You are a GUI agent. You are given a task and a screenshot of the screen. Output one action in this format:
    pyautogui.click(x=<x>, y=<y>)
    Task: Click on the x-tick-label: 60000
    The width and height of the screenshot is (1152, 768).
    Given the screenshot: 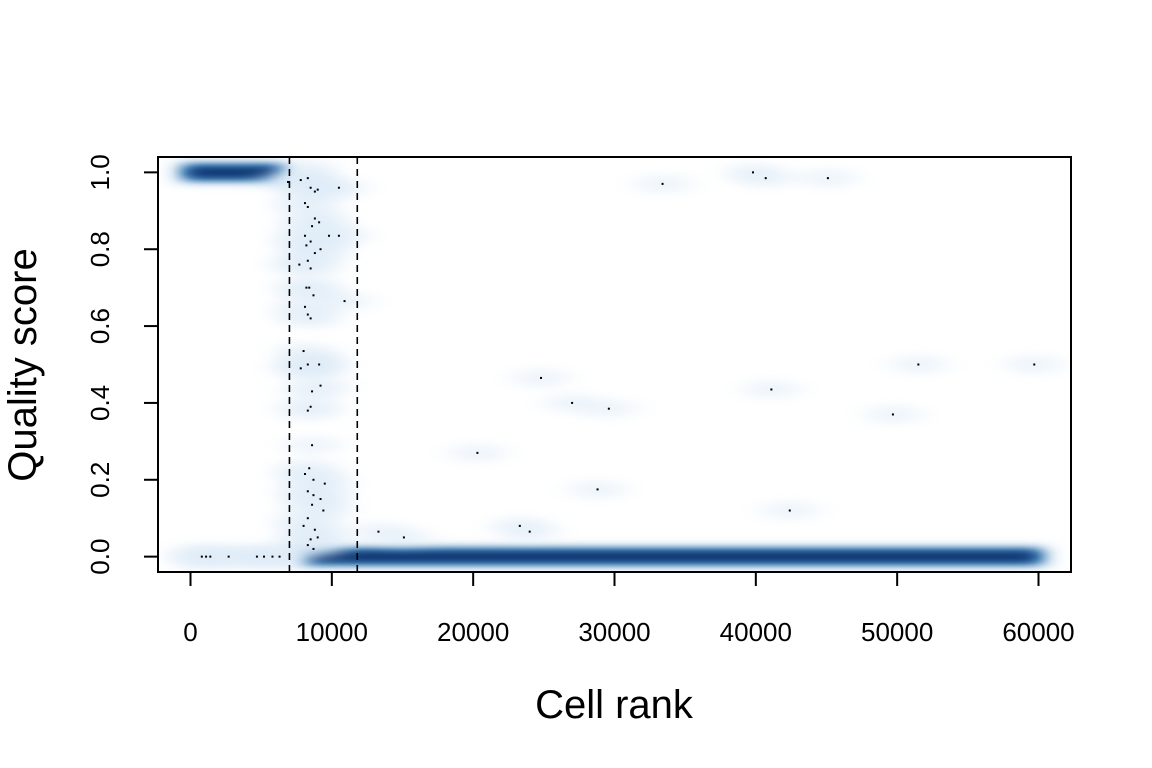 What is the action you would take?
    pyautogui.click(x=1038, y=632)
    